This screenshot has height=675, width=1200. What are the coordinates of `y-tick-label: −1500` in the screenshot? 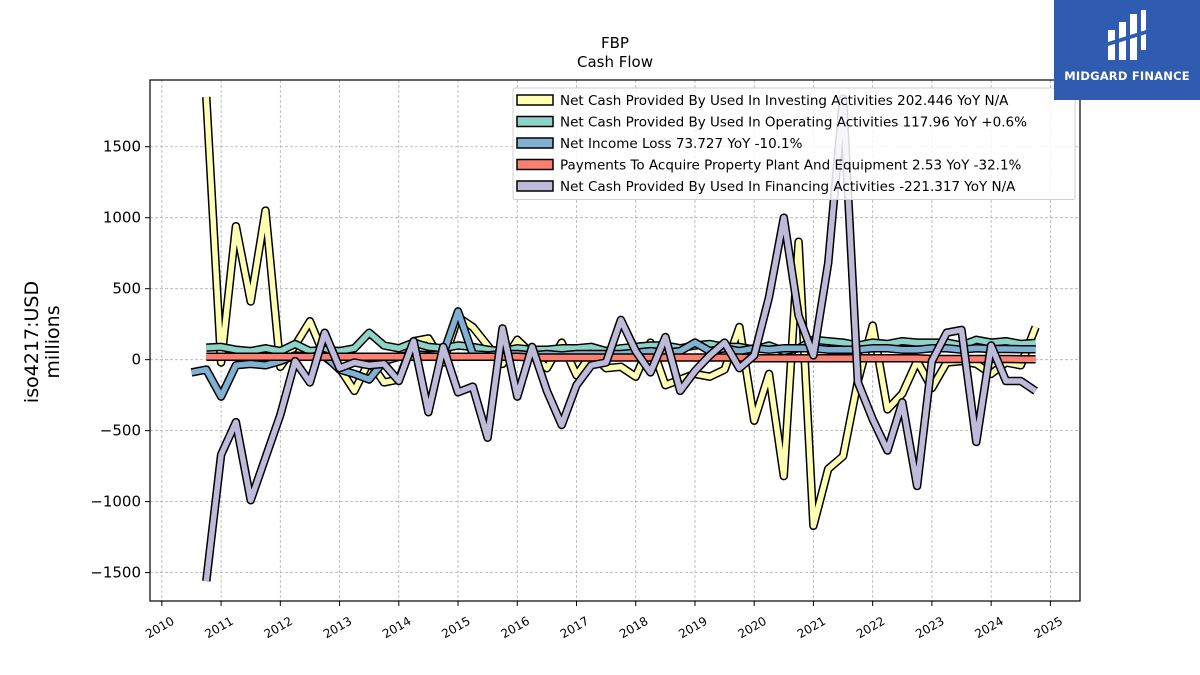 It's located at (115, 573).